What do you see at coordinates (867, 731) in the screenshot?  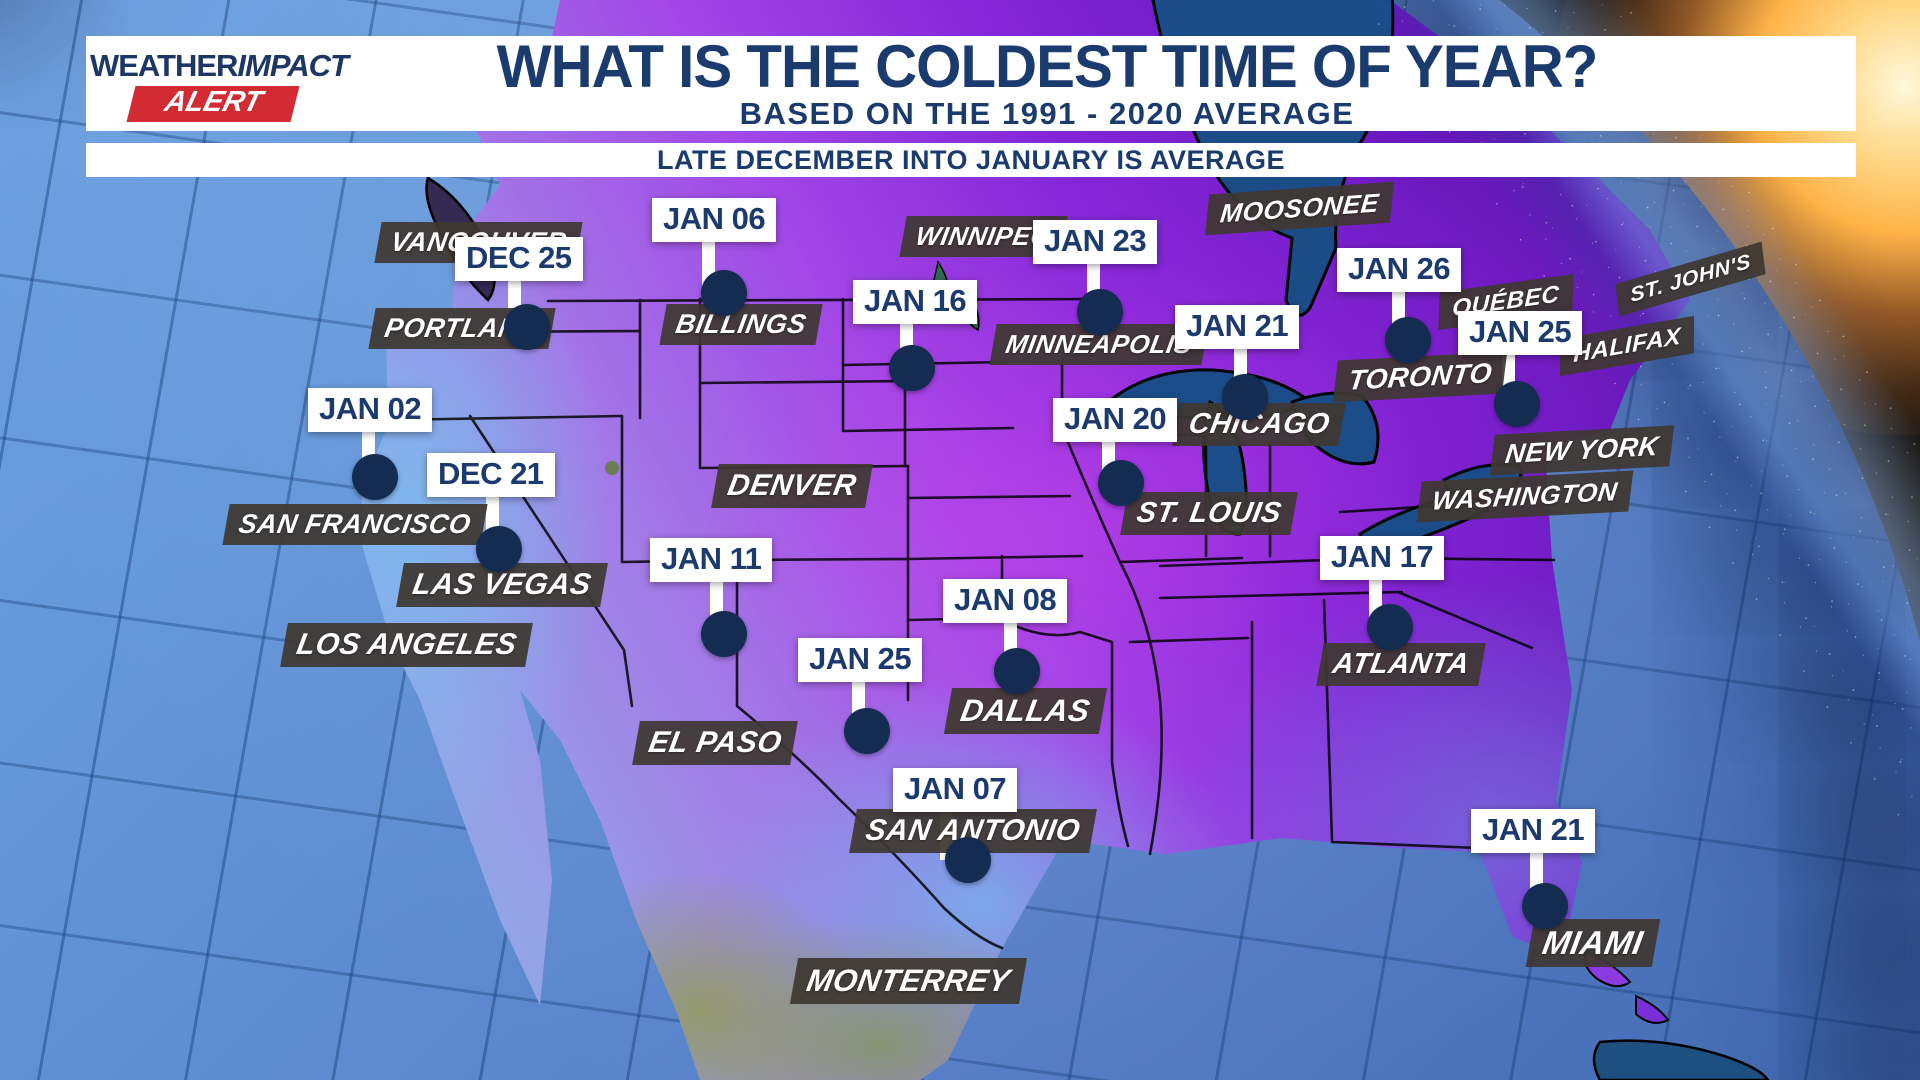 I see `city-dot-elpaso` at bounding box center [867, 731].